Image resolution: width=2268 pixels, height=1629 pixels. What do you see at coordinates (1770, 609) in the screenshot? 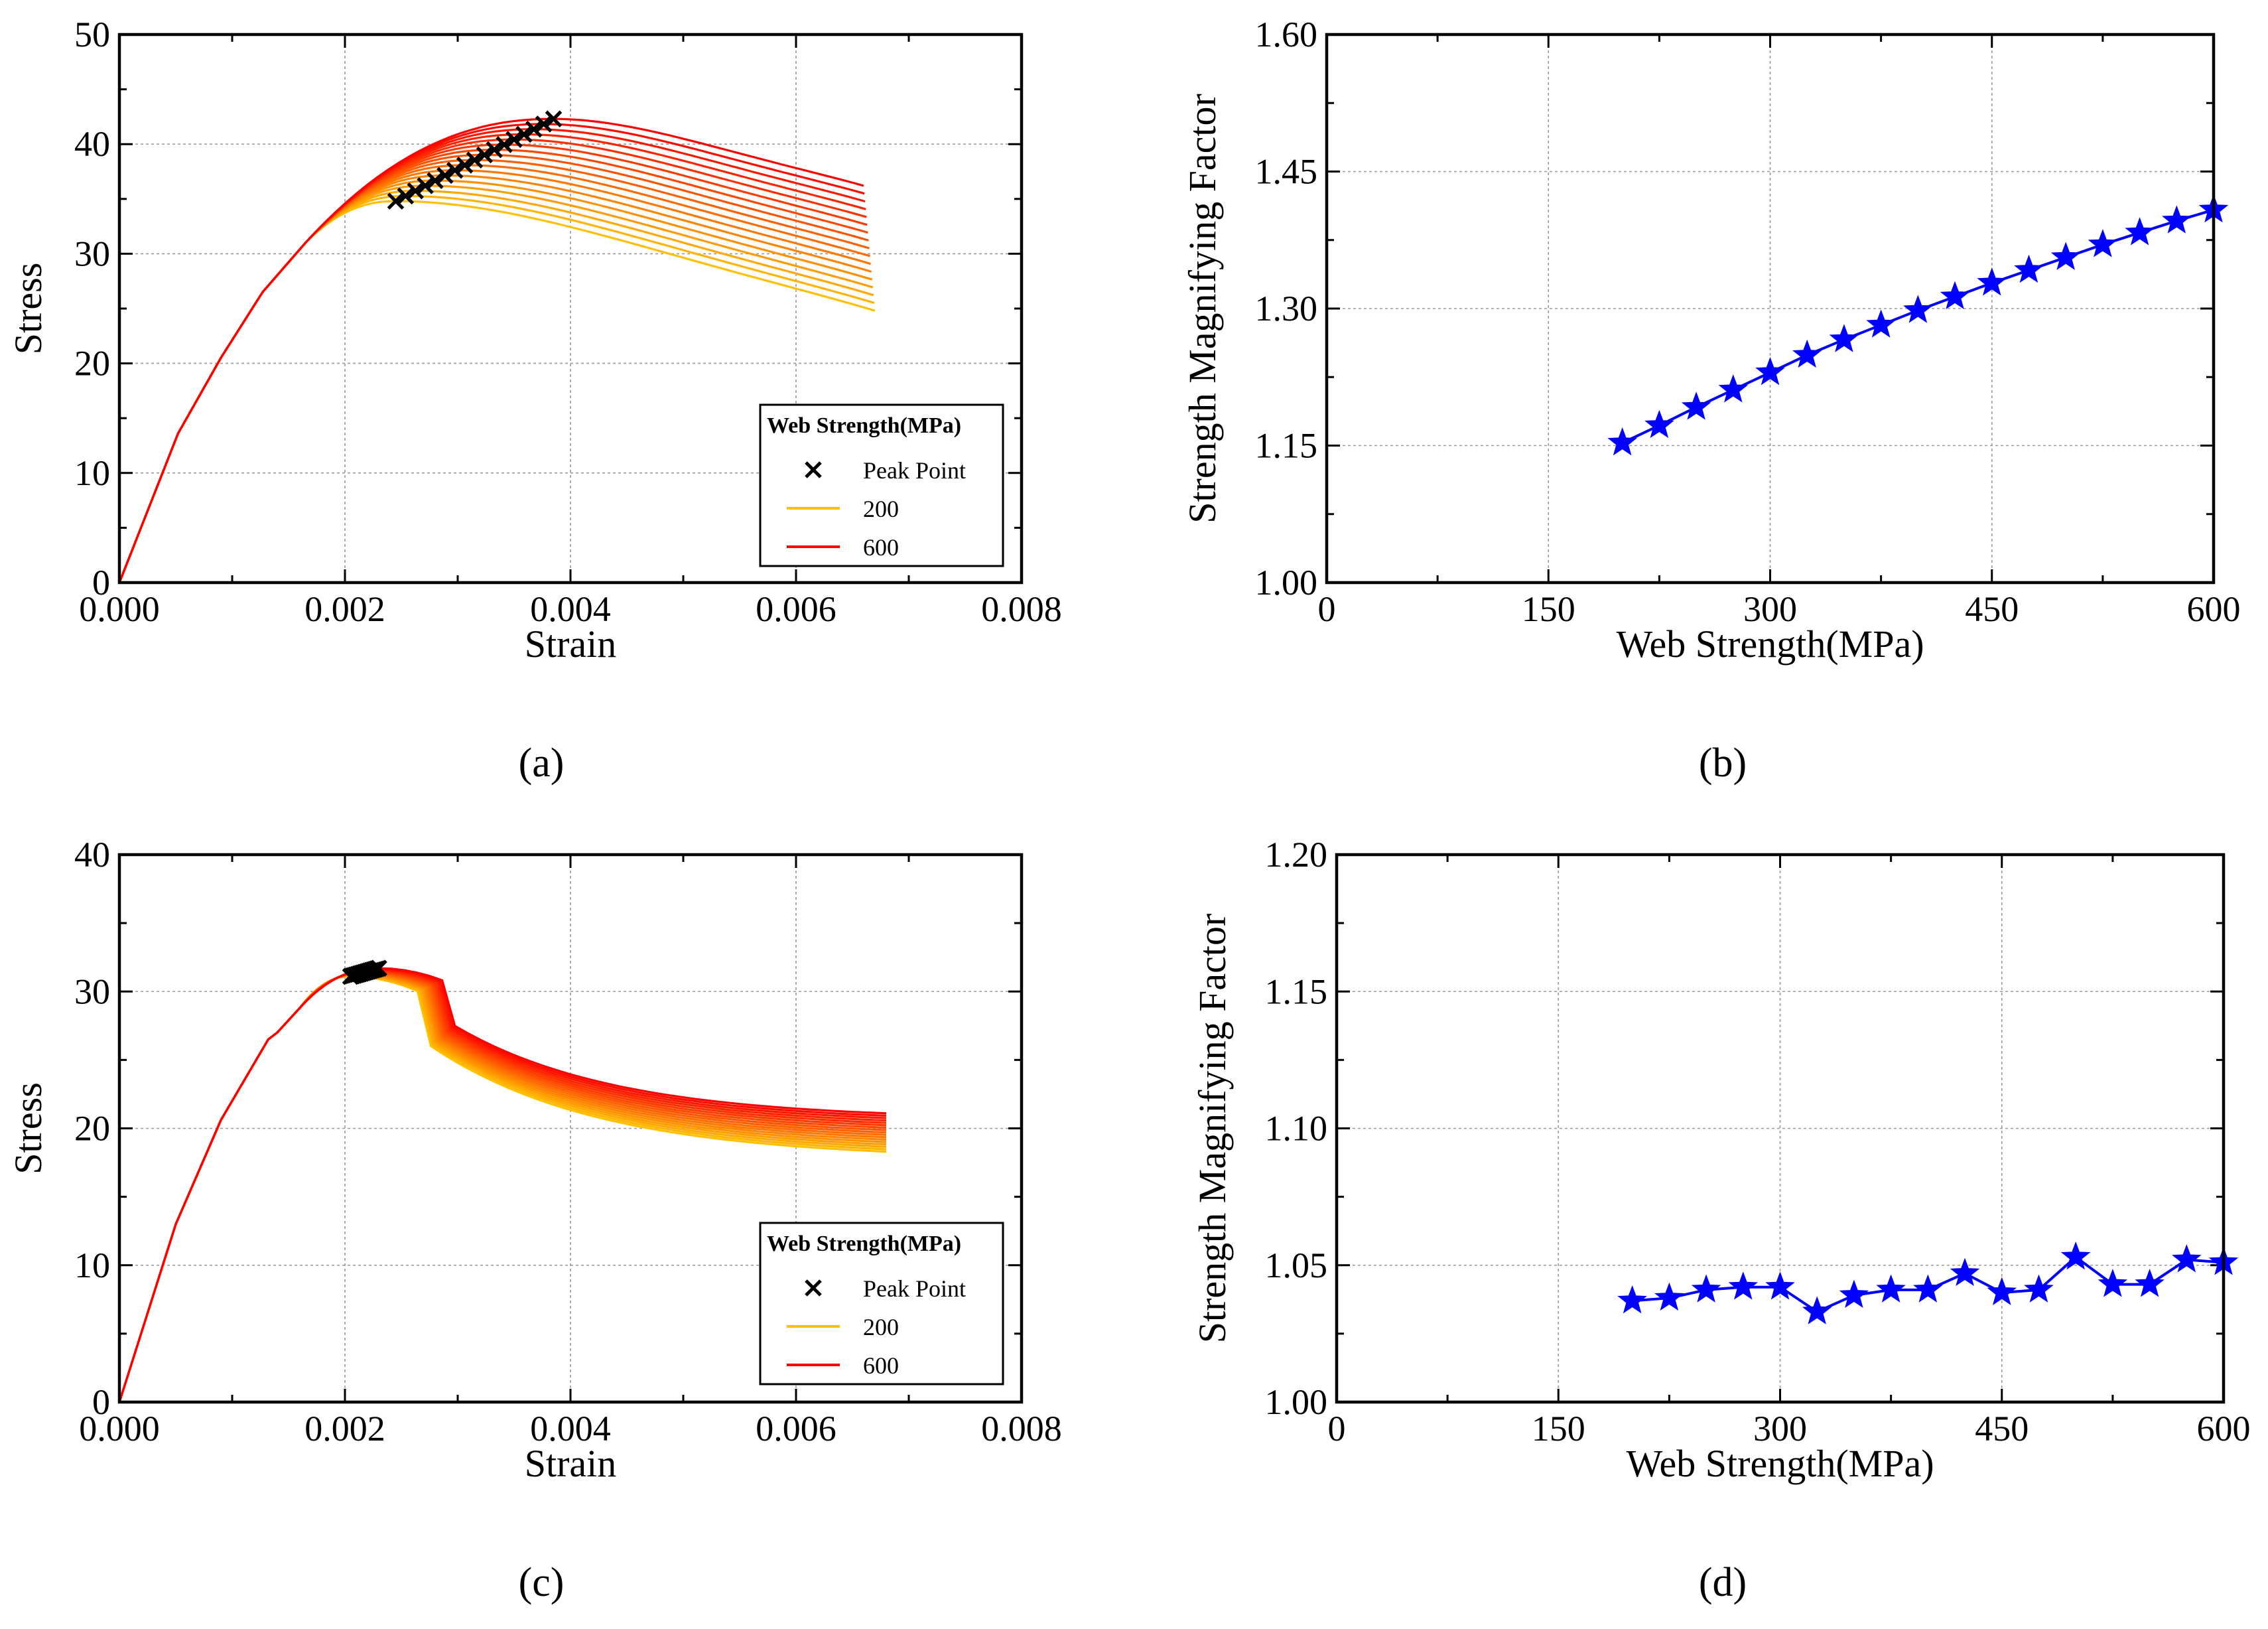
I see `x-tick-label: 300` at bounding box center [1770, 609].